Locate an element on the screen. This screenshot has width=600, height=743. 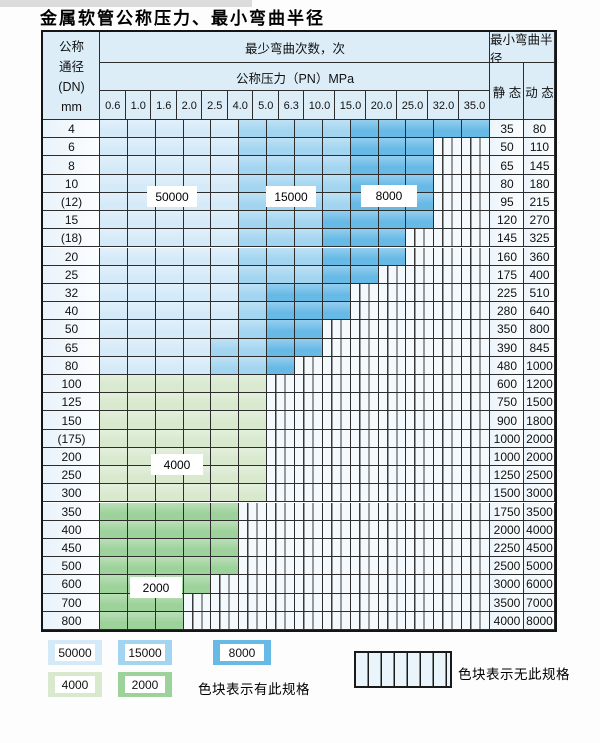
pressure-value-header: 32.0 is located at coordinates (443, 105).